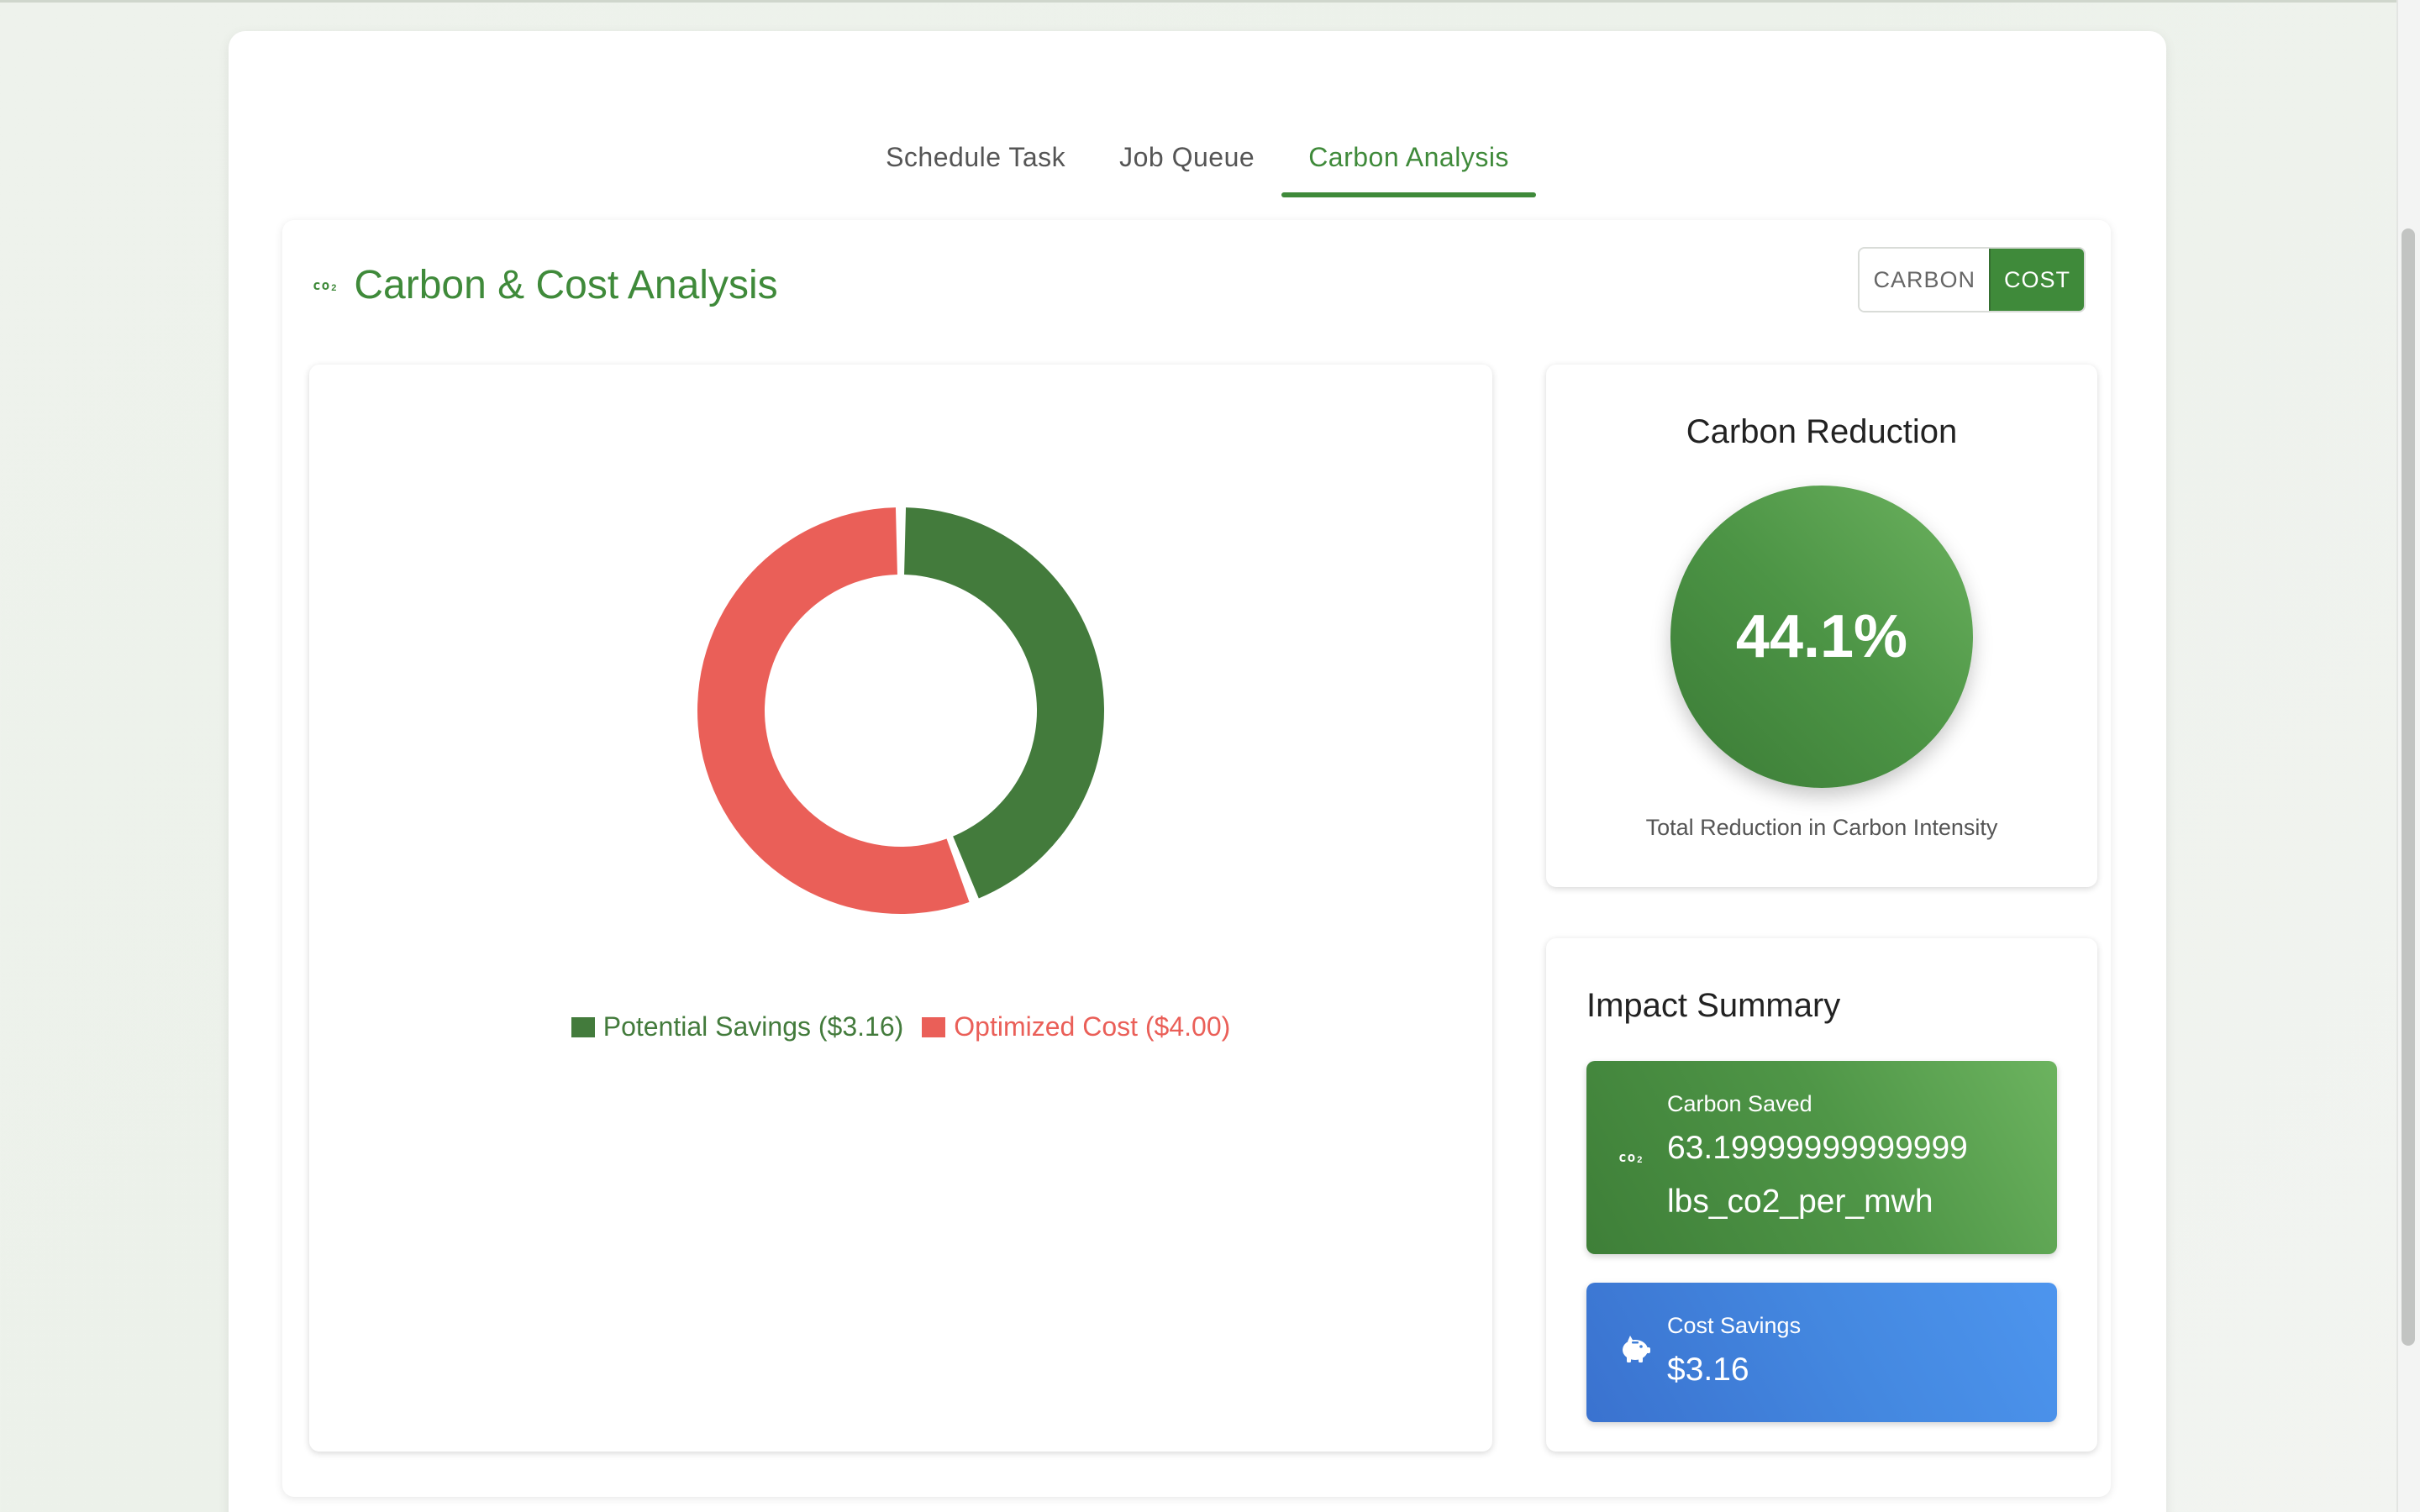  I want to click on tab-schedule-task: Schedule Task, so click(976, 157).